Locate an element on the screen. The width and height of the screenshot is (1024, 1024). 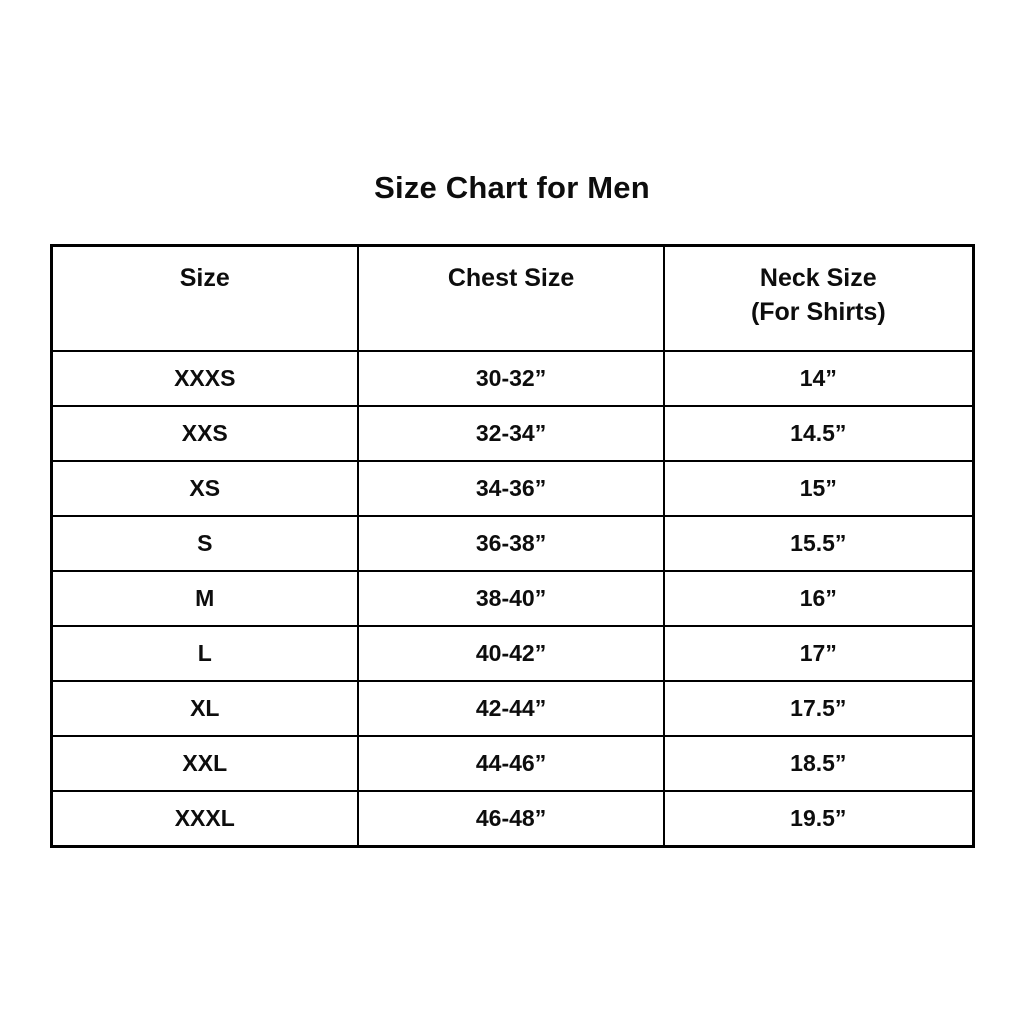
cell-size: XS is located at coordinates (204, 488).